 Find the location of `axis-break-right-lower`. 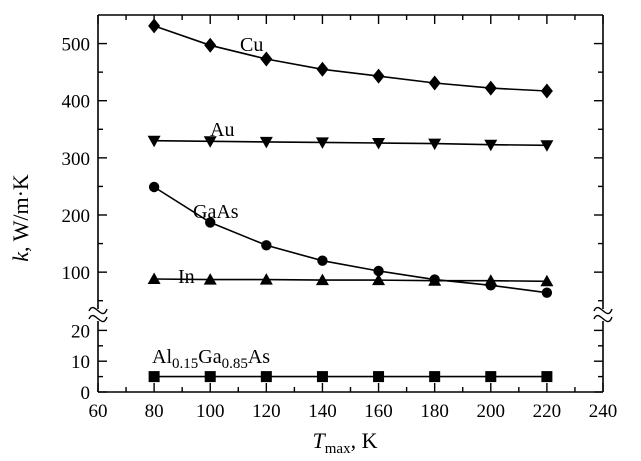

axis-break-right-lower is located at coordinates (603, 318).